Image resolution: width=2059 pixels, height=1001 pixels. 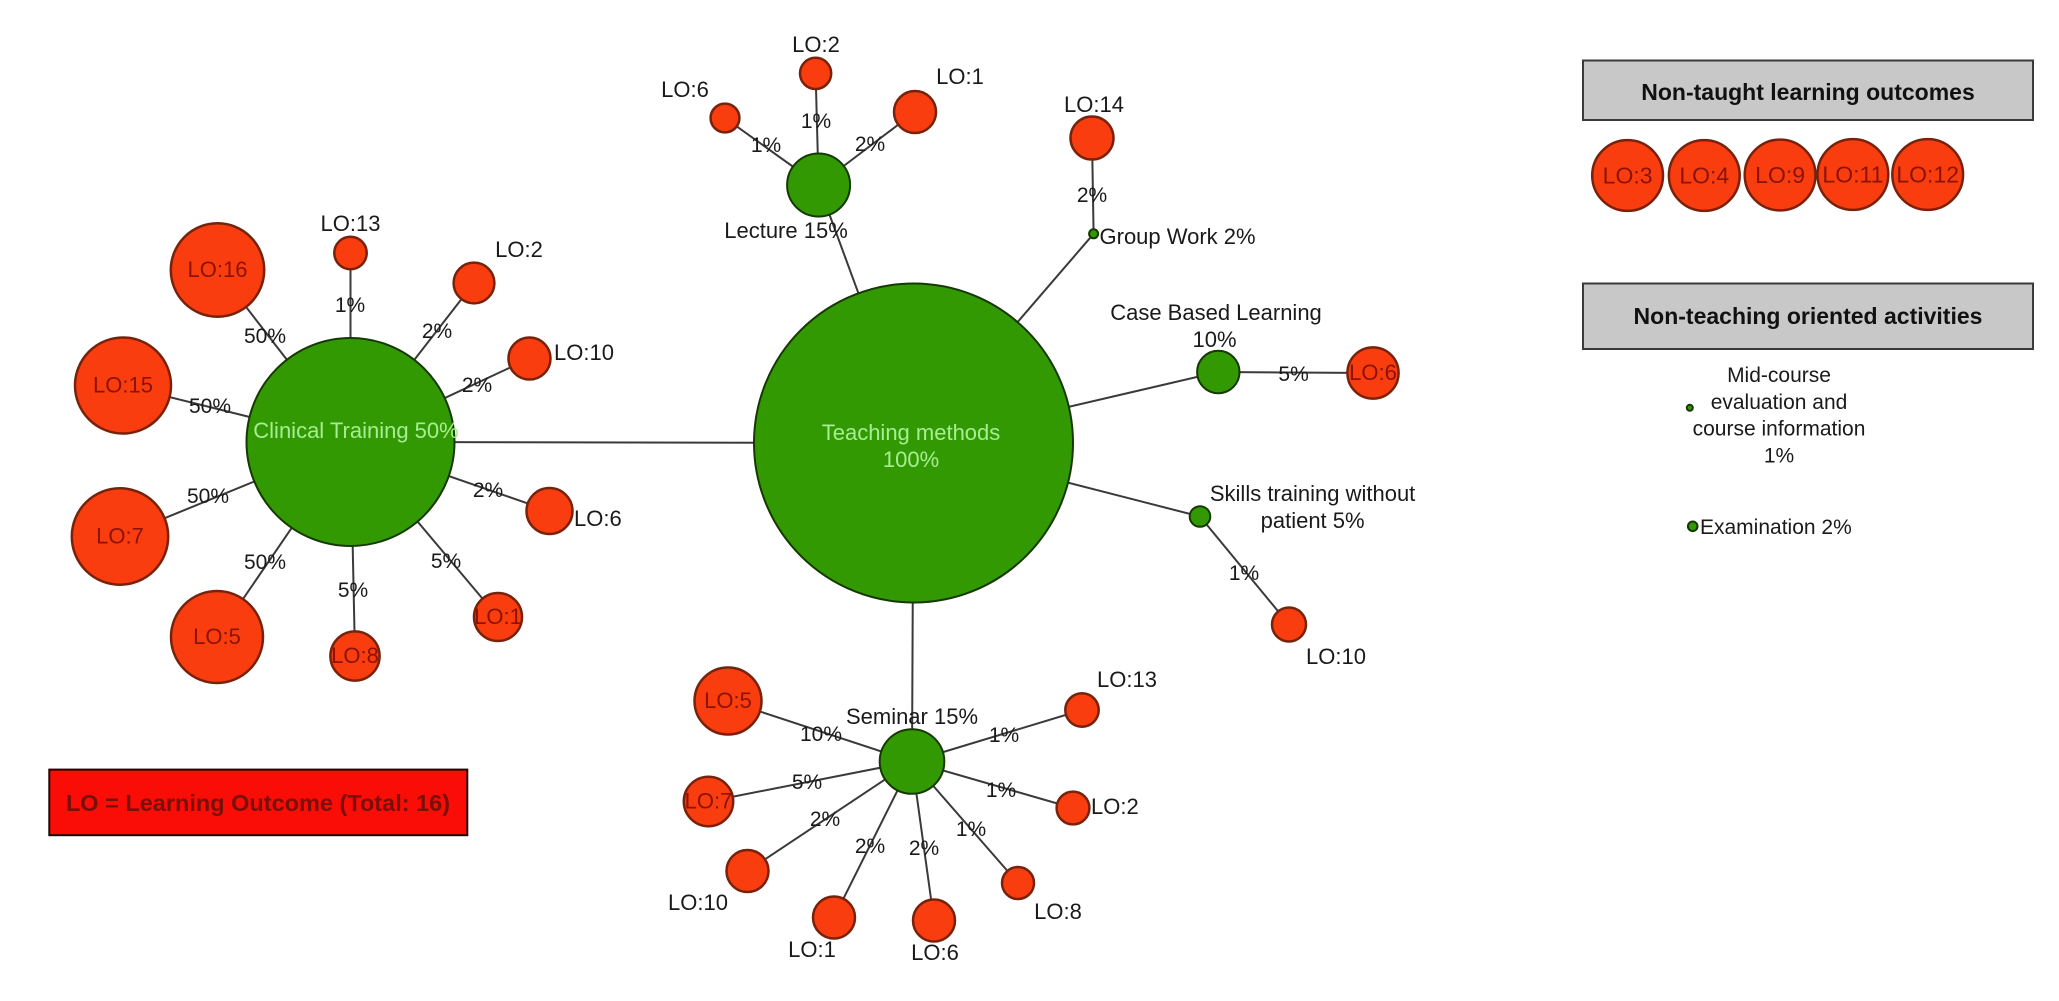 I want to click on svg-text: LO:12, so click(x=1927, y=175).